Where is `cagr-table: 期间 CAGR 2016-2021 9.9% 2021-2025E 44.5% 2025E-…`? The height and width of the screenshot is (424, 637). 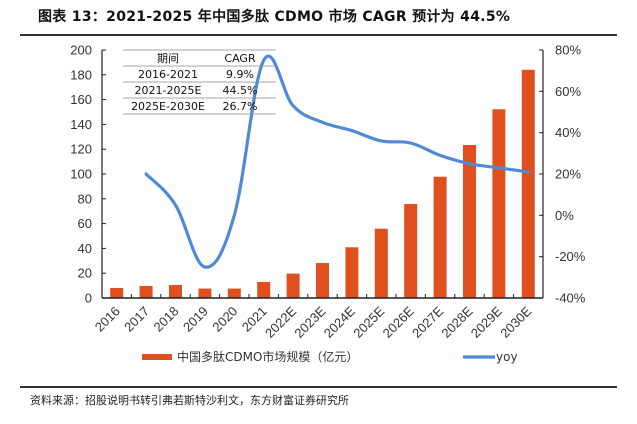 cagr-table: 期间 CAGR 2016-2021 9.9% 2021-2025E 44.5% 2025E-… is located at coordinates (199, 82).